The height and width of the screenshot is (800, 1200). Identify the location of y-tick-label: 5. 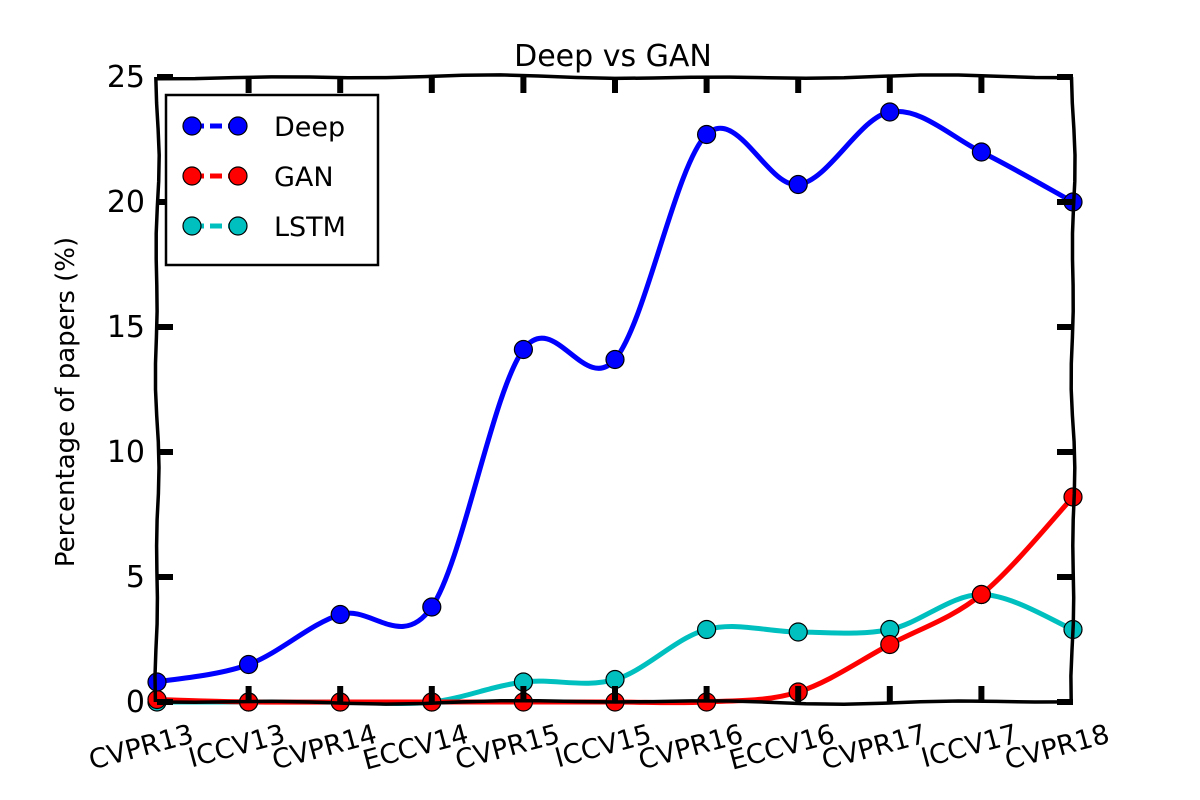
(135, 577).